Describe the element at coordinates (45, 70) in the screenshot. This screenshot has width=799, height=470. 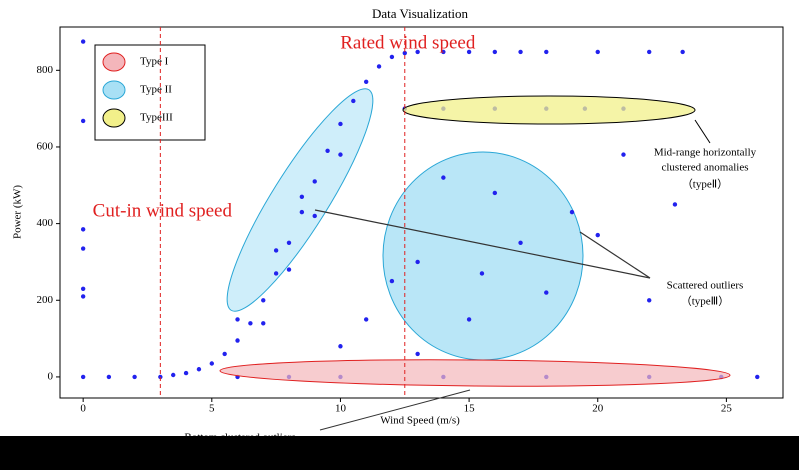
I see `y-tick-label: 800` at that location.